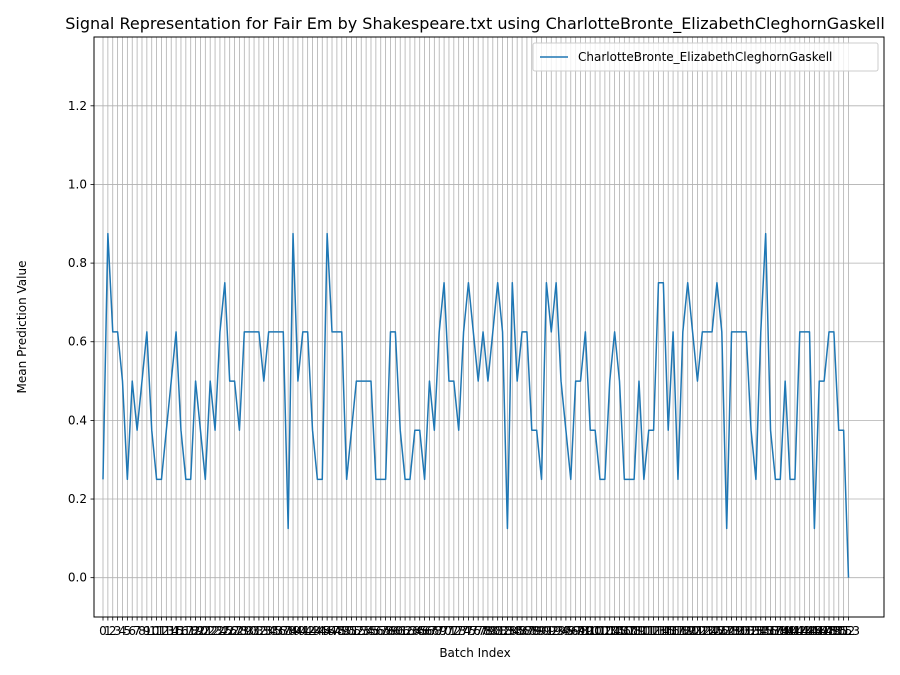 This screenshot has width=900, height=675. What do you see at coordinates (239, 631) in the screenshot?
I see `x-tick-label: 28` at bounding box center [239, 631].